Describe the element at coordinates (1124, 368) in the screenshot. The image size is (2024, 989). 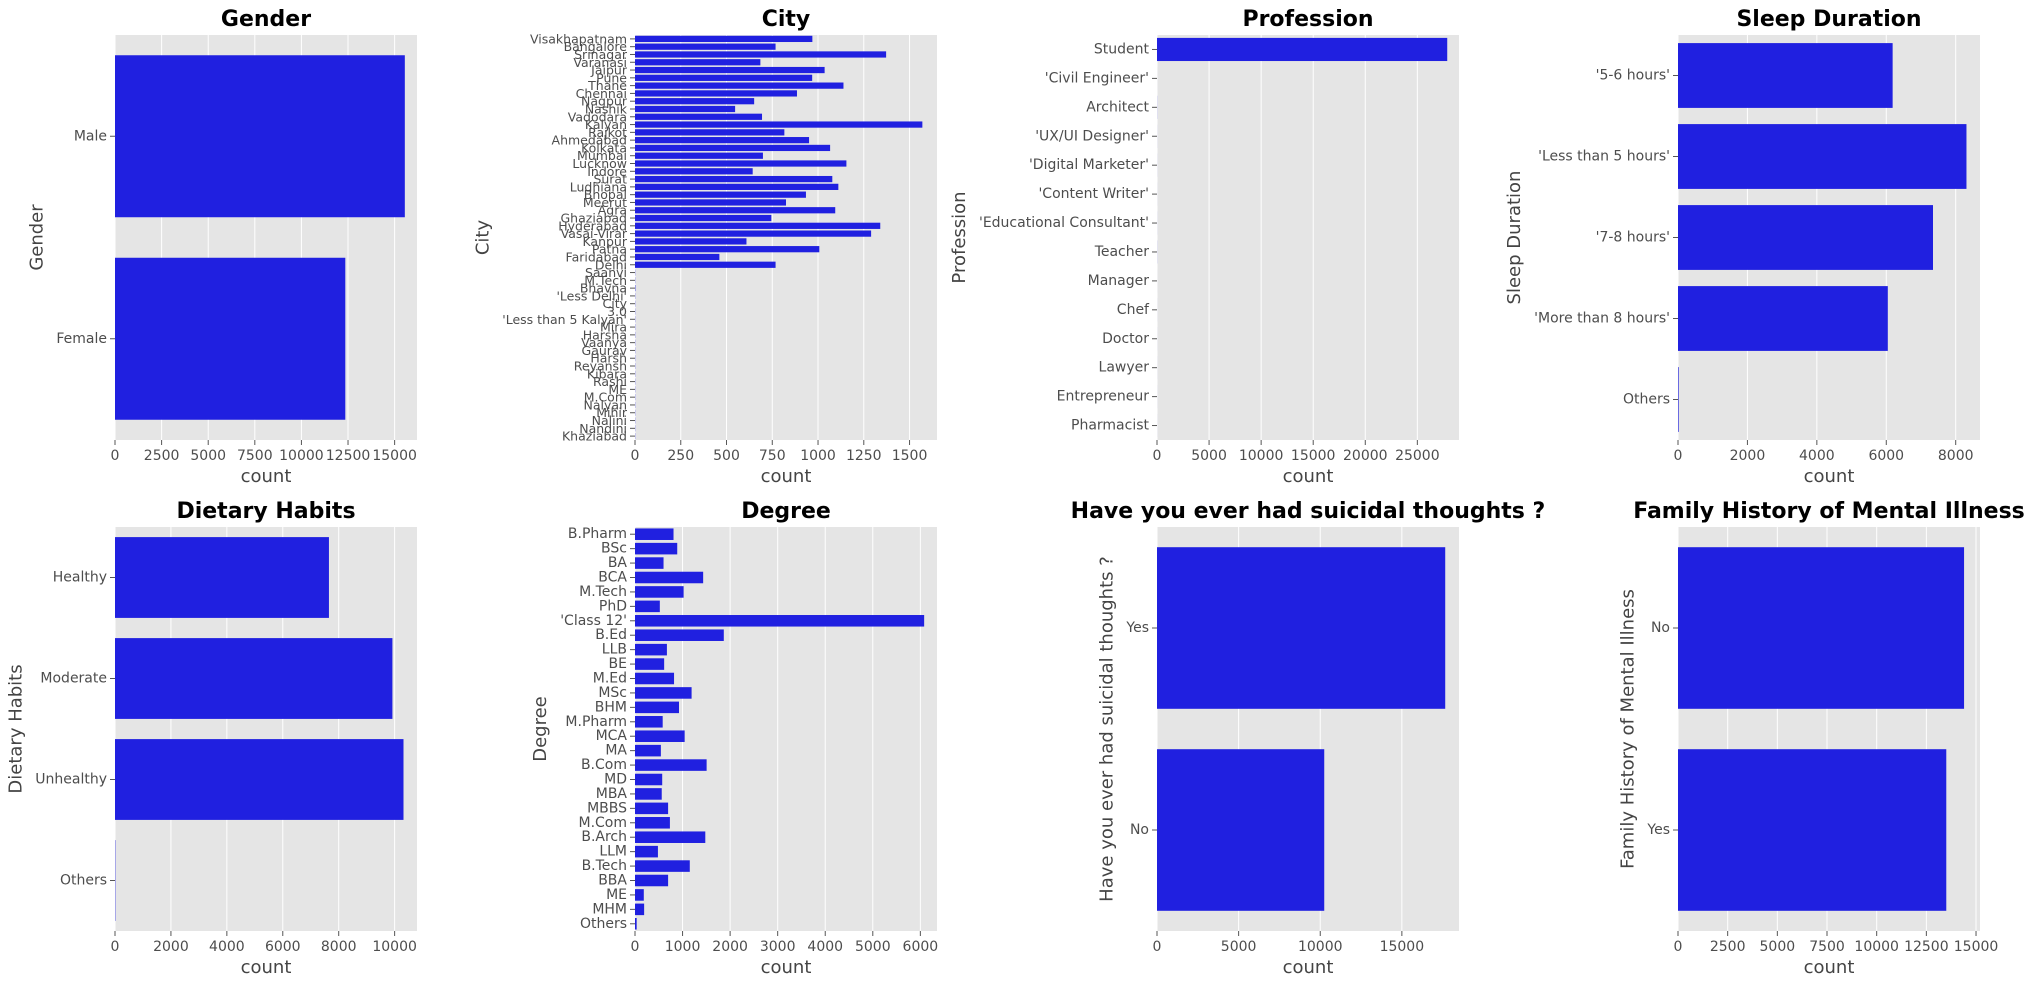
I see `y-tick-label: Lawyer` at that location.